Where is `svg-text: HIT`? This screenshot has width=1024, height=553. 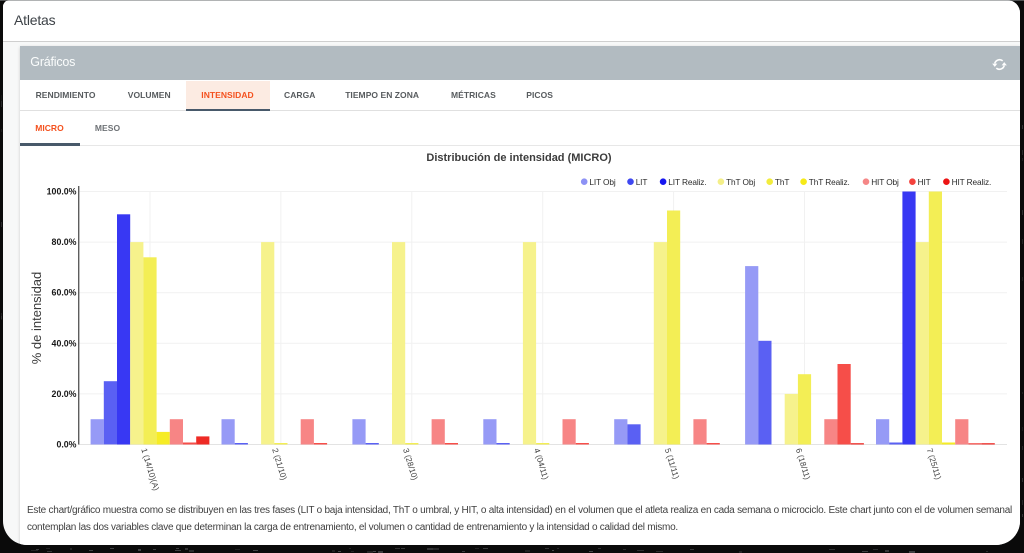
svg-text: HIT is located at coordinates (924, 182).